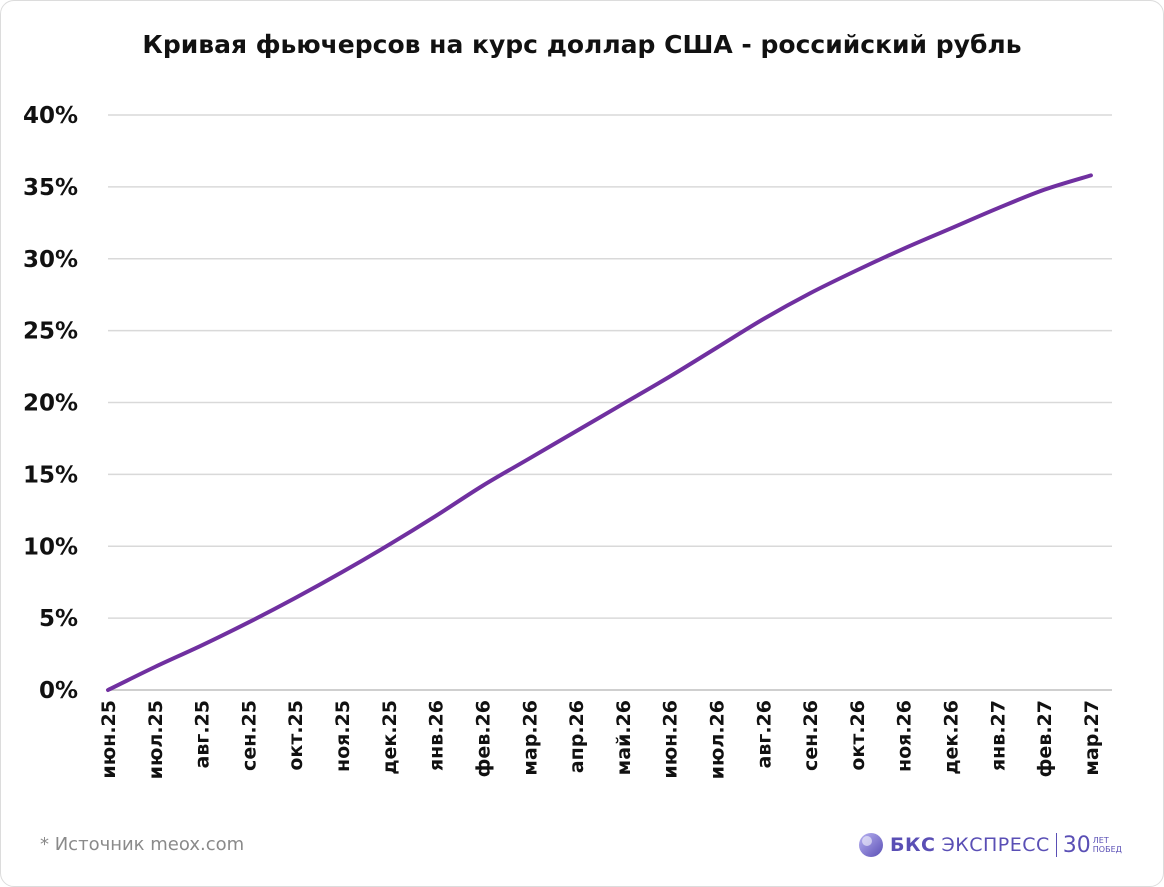 Image resolution: width=1164 pixels, height=887 pixels. Describe the element at coordinates (624, 737) in the screenshot. I see `x-tick-label: май.26` at that location.